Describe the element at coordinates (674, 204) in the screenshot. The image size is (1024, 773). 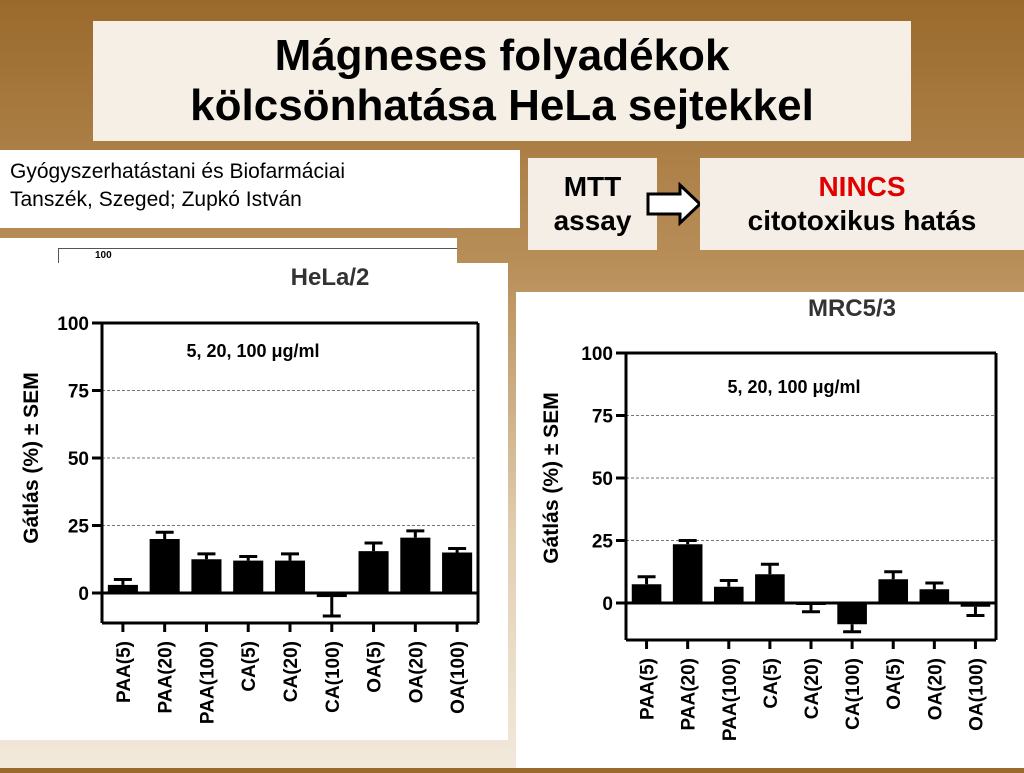
I see `right-arrow-icon` at that location.